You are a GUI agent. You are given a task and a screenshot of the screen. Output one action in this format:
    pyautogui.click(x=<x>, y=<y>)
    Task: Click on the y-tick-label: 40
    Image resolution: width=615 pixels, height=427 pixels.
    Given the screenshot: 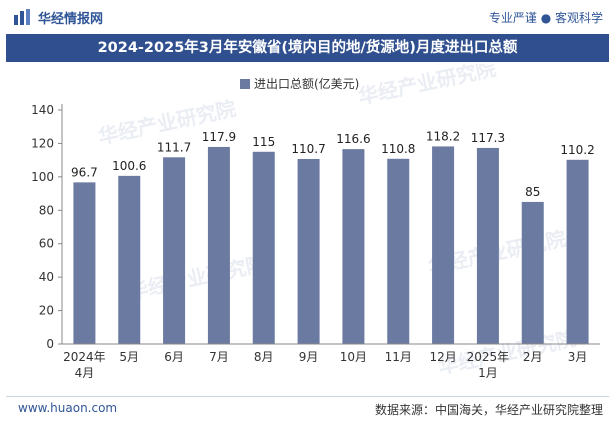 What is the action you would take?
    pyautogui.click(x=46, y=277)
    